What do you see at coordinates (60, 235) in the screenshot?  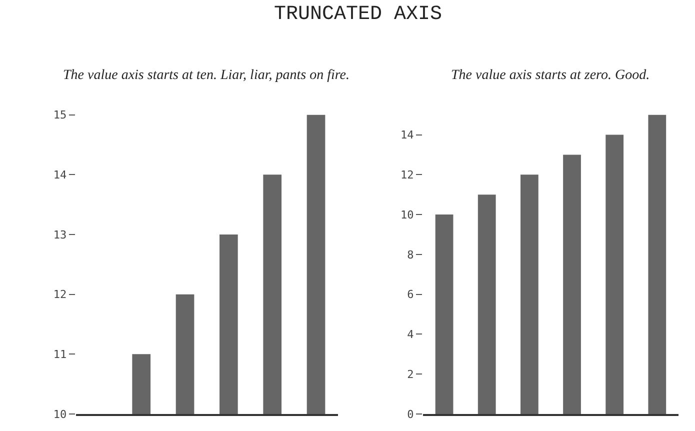 I see `y-tick-label: 13` at bounding box center [60, 235].